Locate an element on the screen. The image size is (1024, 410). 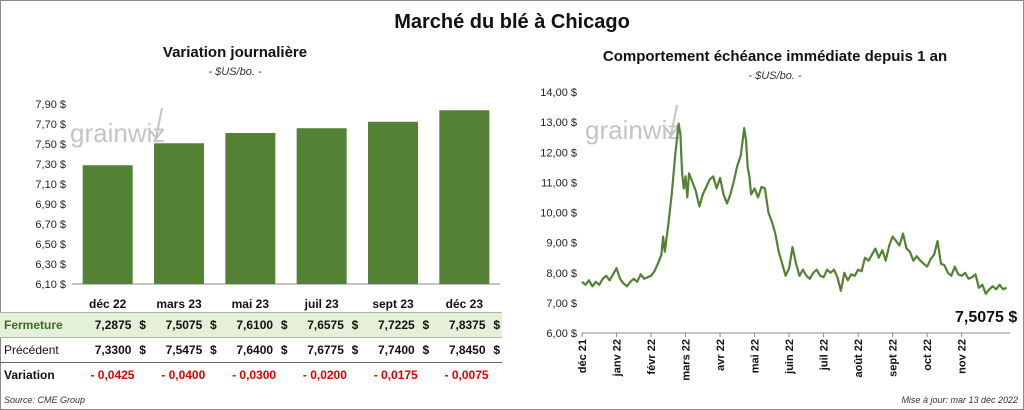
y-tick-label: 7,50 $ is located at coordinates (50, 145).